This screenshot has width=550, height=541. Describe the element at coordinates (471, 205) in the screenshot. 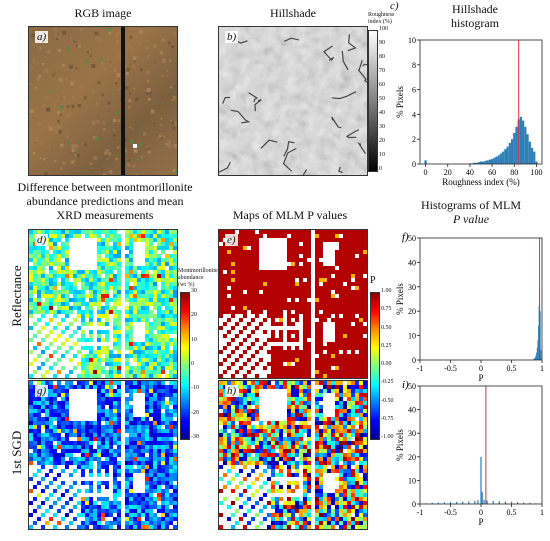

I see `title-histograms-mlm-line1: Histograms of MLM` at that location.